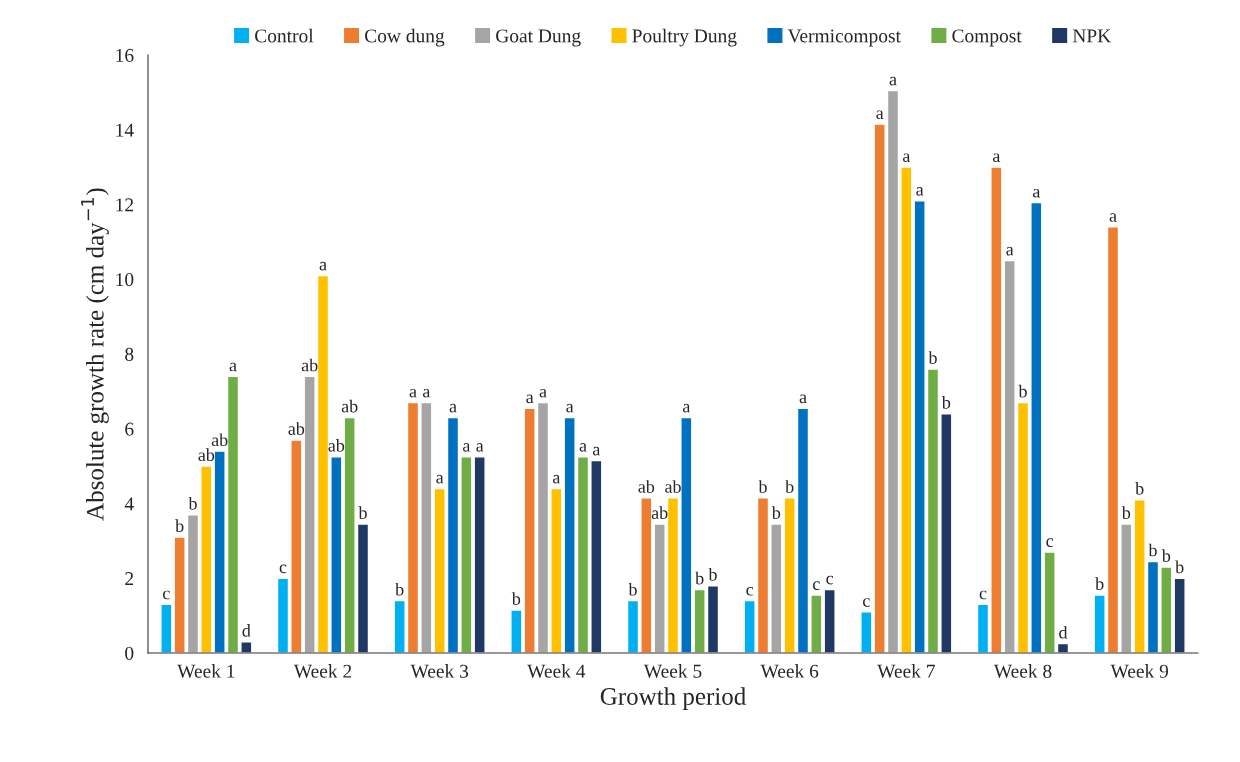 This screenshot has height=762, width=1240. I want to click on y-tick-label: 16, so click(125, 55).